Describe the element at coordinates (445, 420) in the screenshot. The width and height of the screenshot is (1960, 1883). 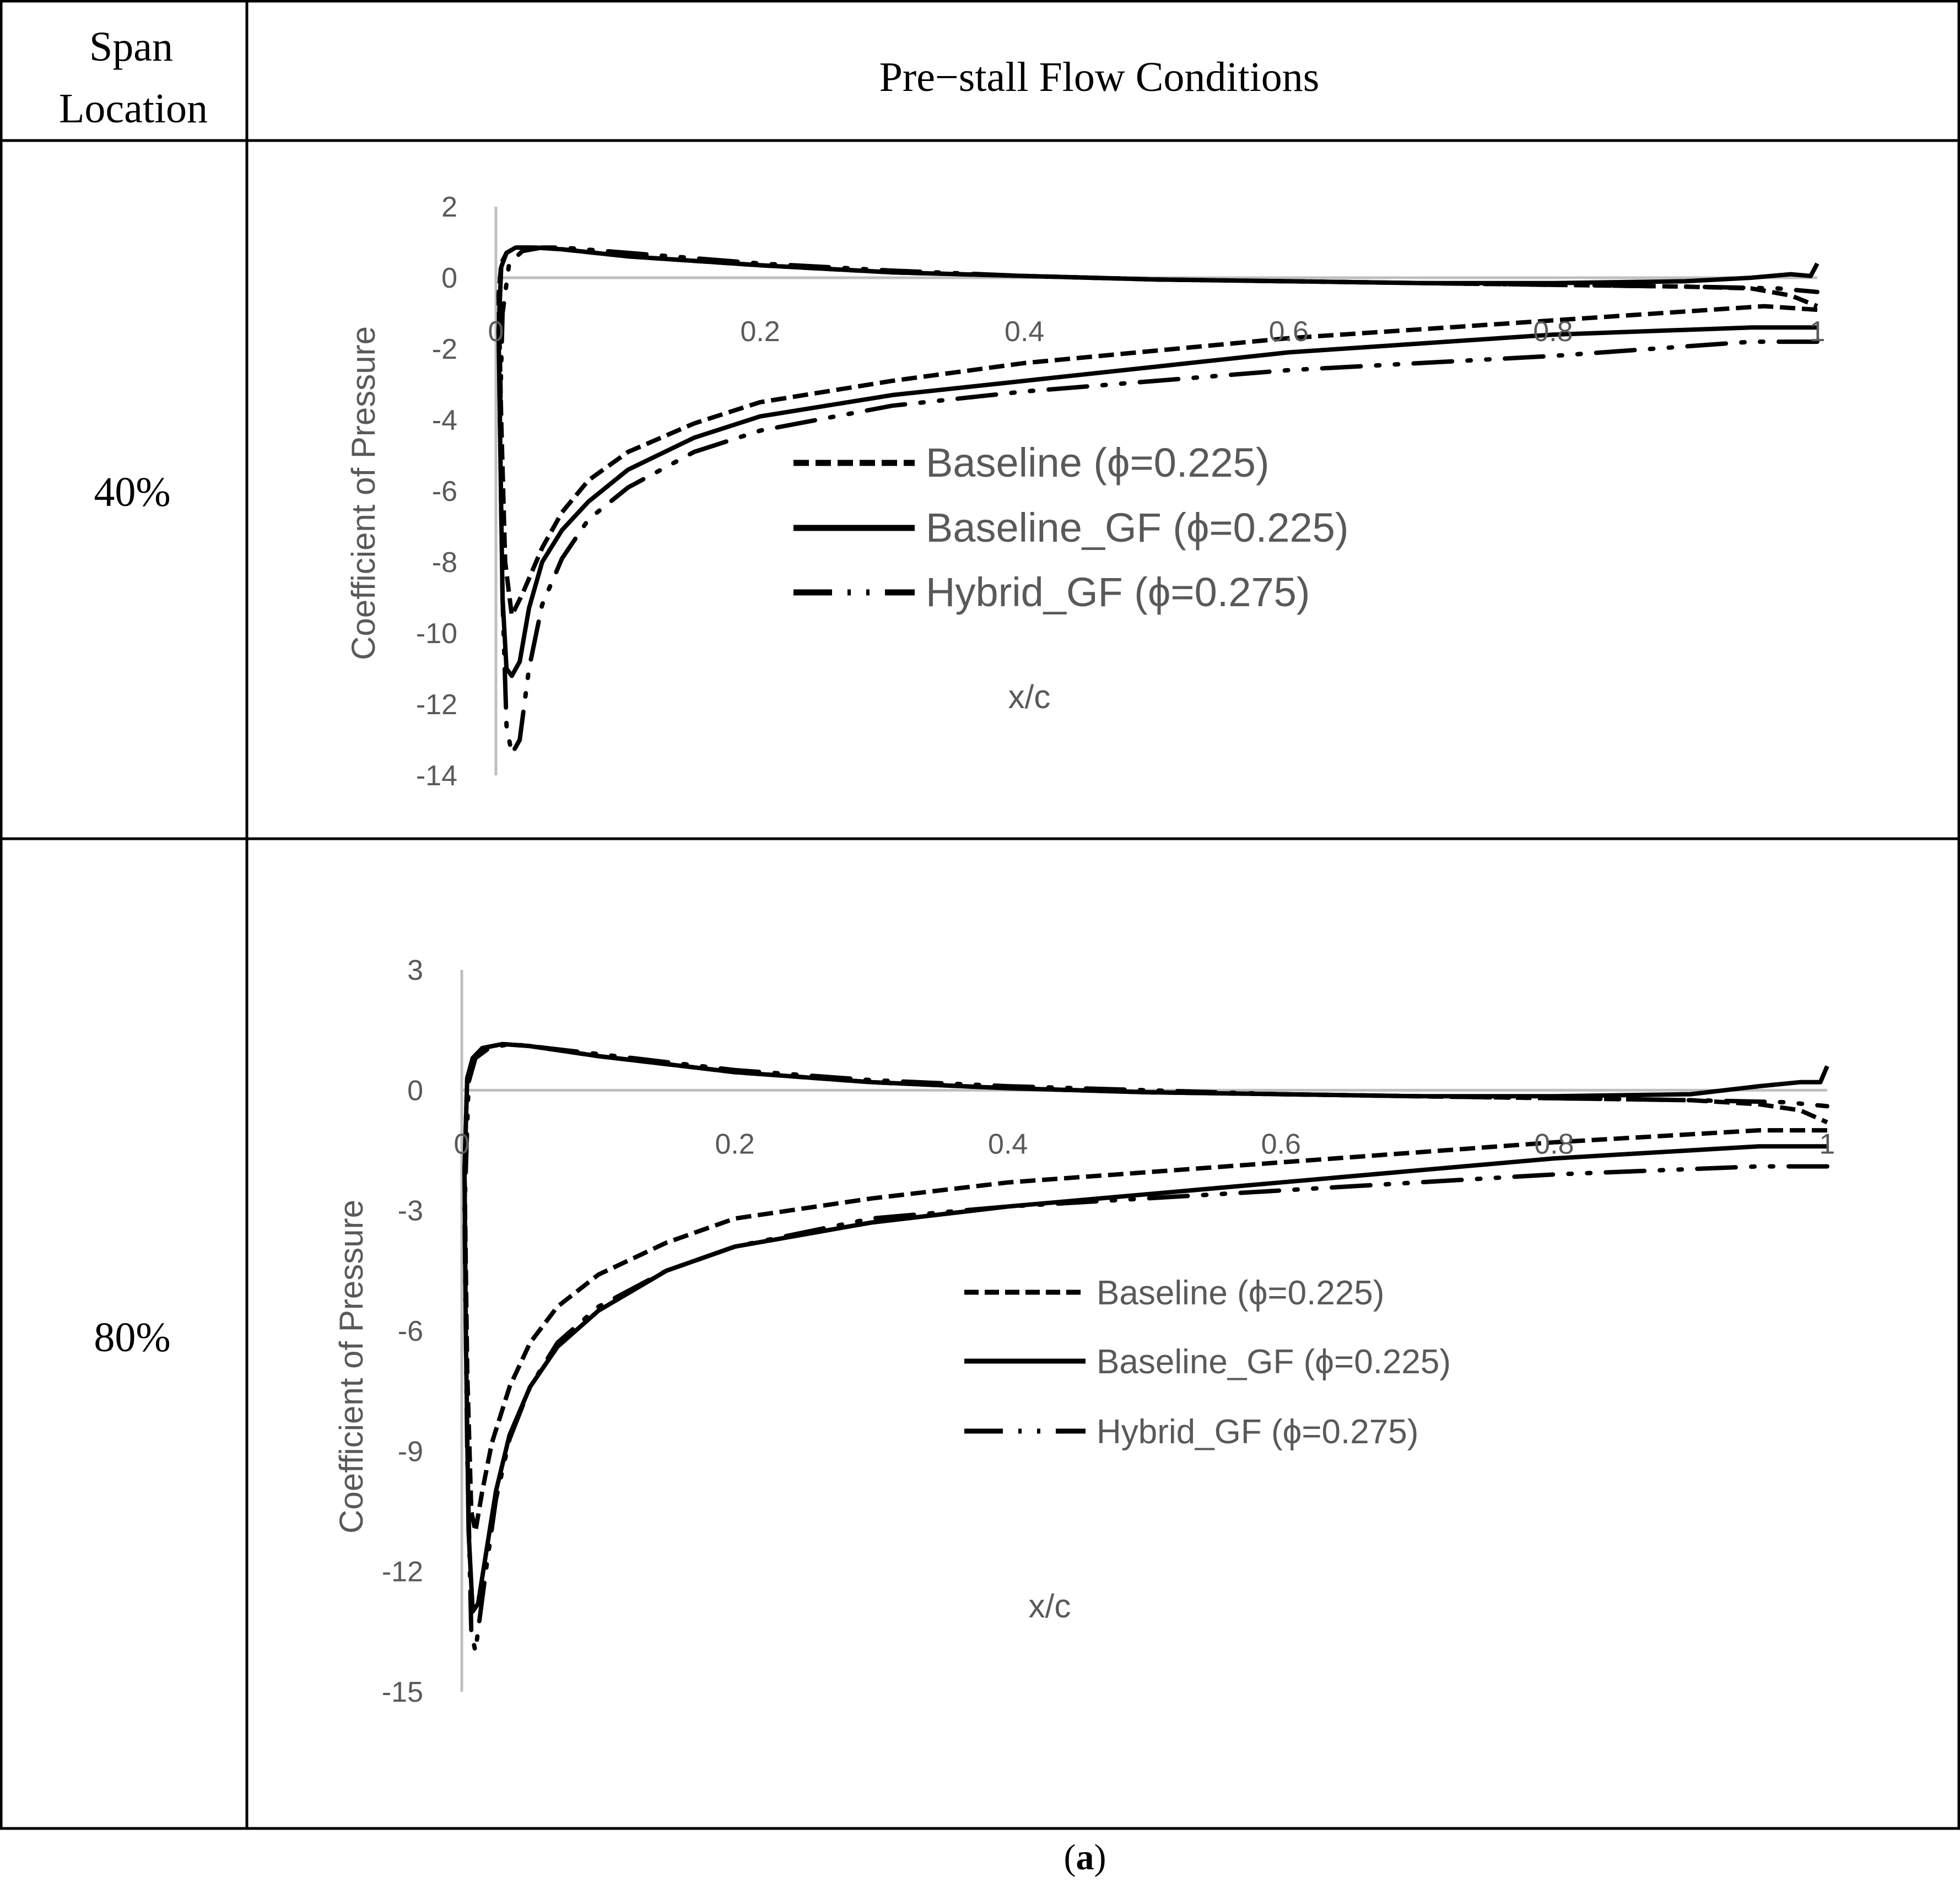
I see `y-tick-label: -4` at that location.